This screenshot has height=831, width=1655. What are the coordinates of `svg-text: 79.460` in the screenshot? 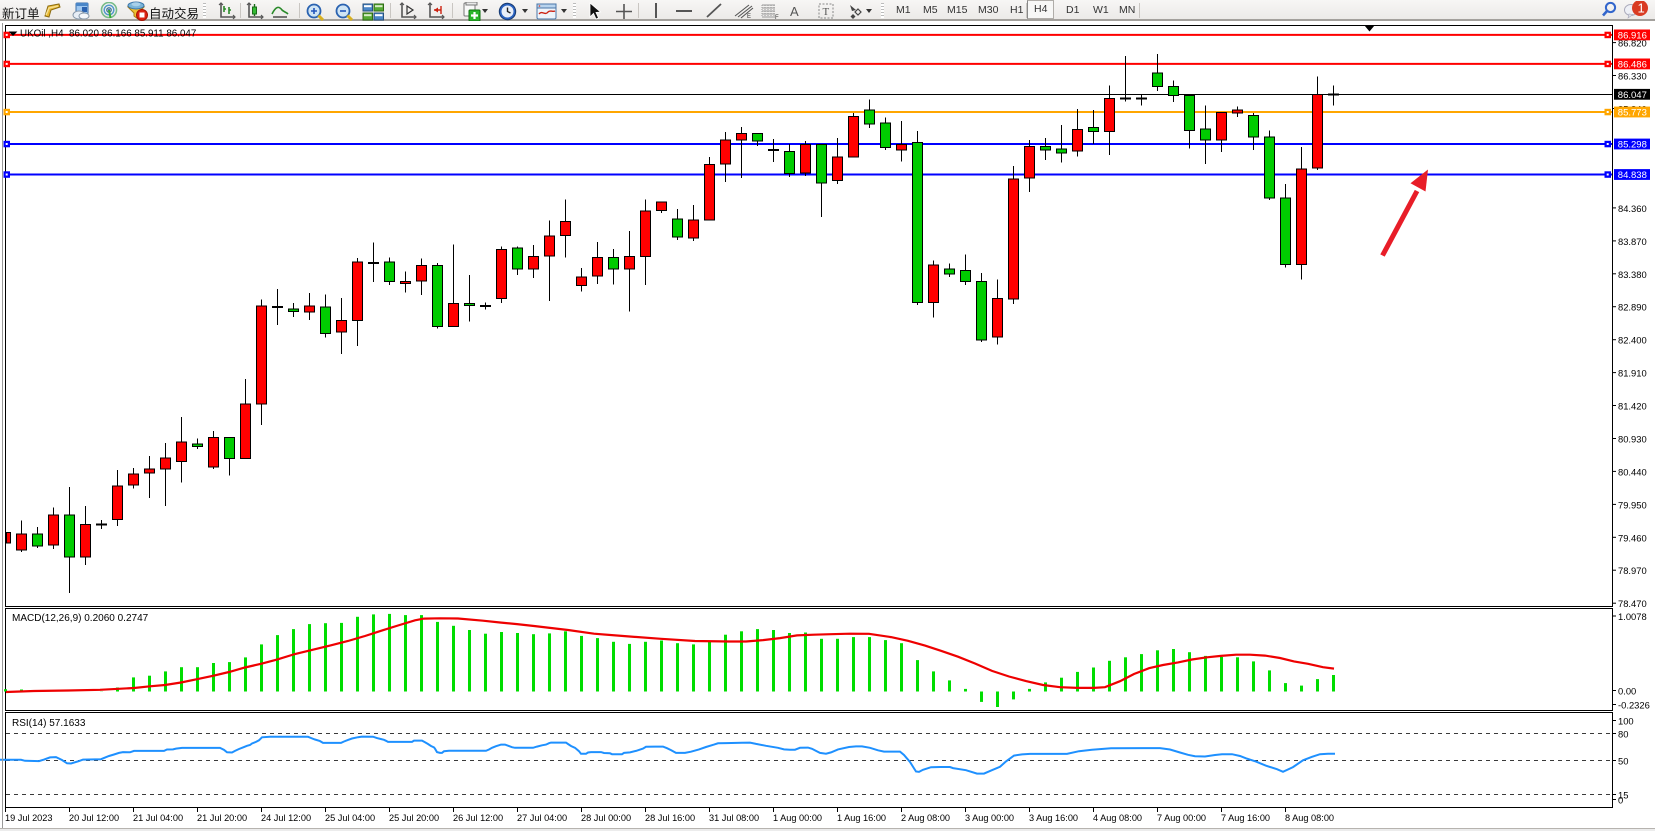 It's located at (1632, 537).